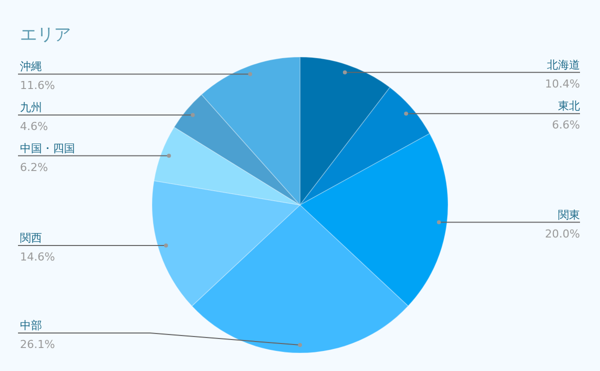  What do you see at coordinates (37, 257) in the screenshot?
I see `data-label: 14.6%` at bounding box center [37, 257].